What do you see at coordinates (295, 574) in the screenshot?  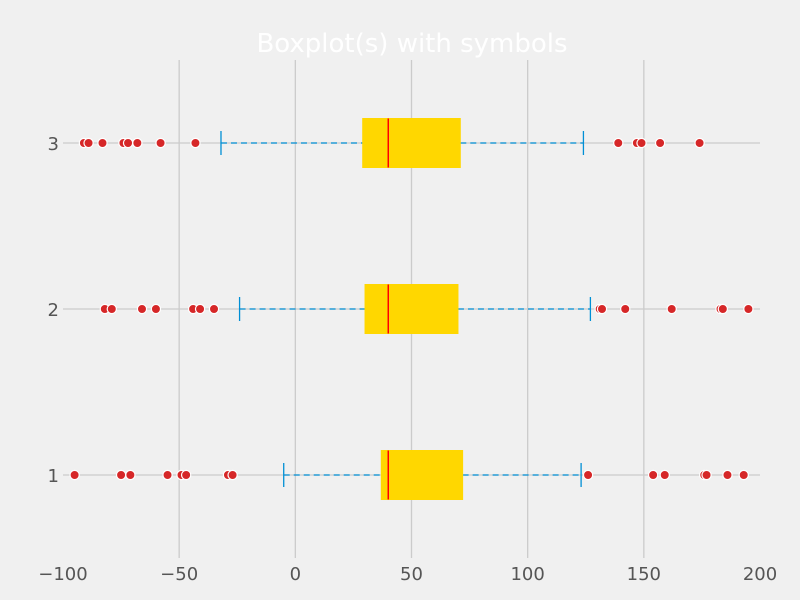 I see `x-tick-label: 0` at bounding box center [295, 574].